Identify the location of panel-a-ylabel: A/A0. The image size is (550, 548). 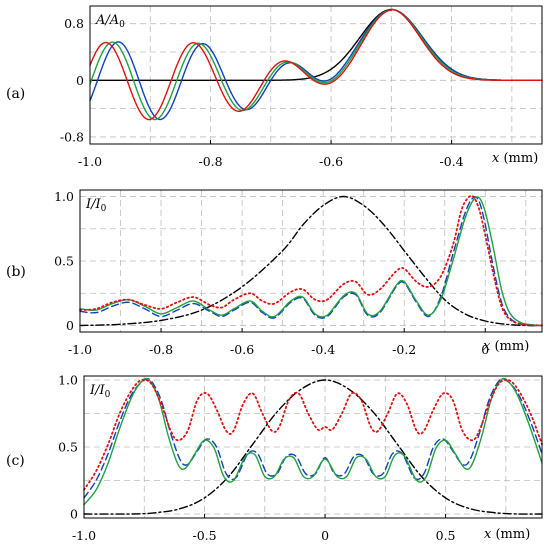
(110, 21).